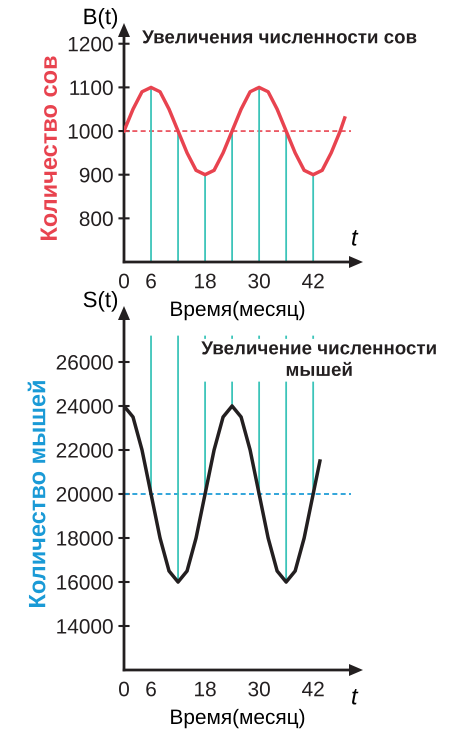 The image size is (449, 734). I want to click on y-tick-label: 1100, so click(91, 88).